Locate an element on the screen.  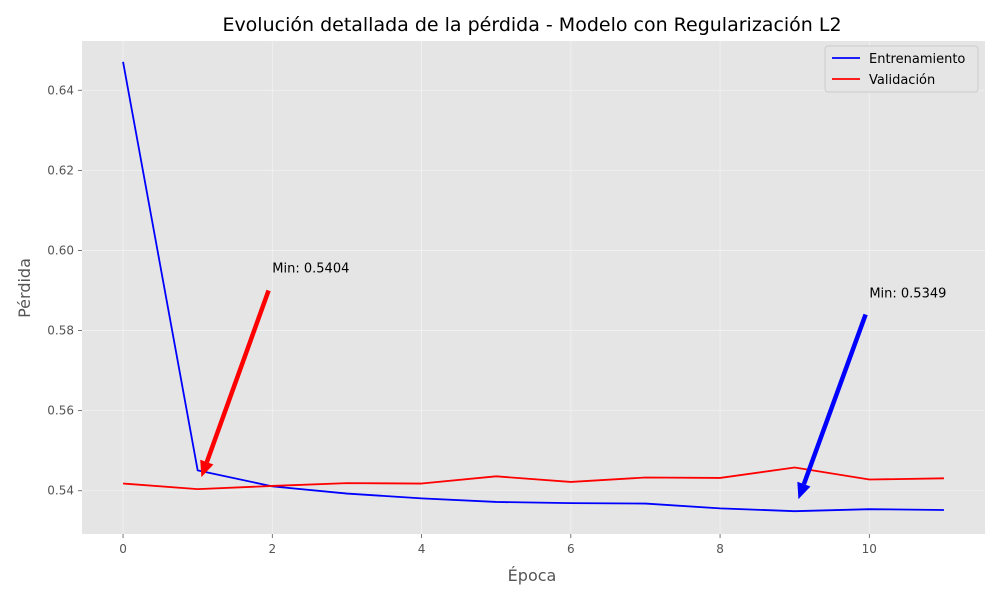
x-tick-label: 8 is located at coordinates (720, 549).